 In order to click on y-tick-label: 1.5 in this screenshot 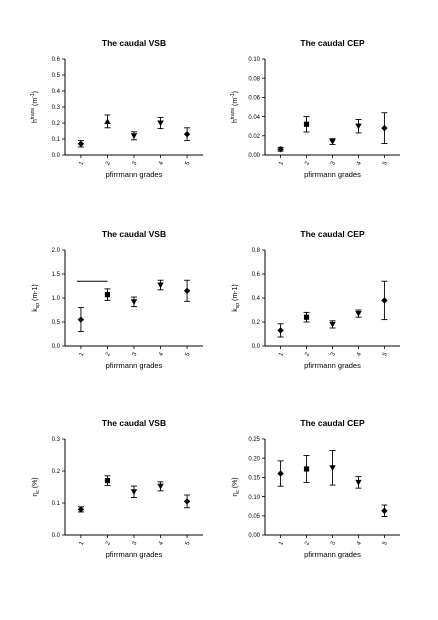, I will do `click(56, 275)`.